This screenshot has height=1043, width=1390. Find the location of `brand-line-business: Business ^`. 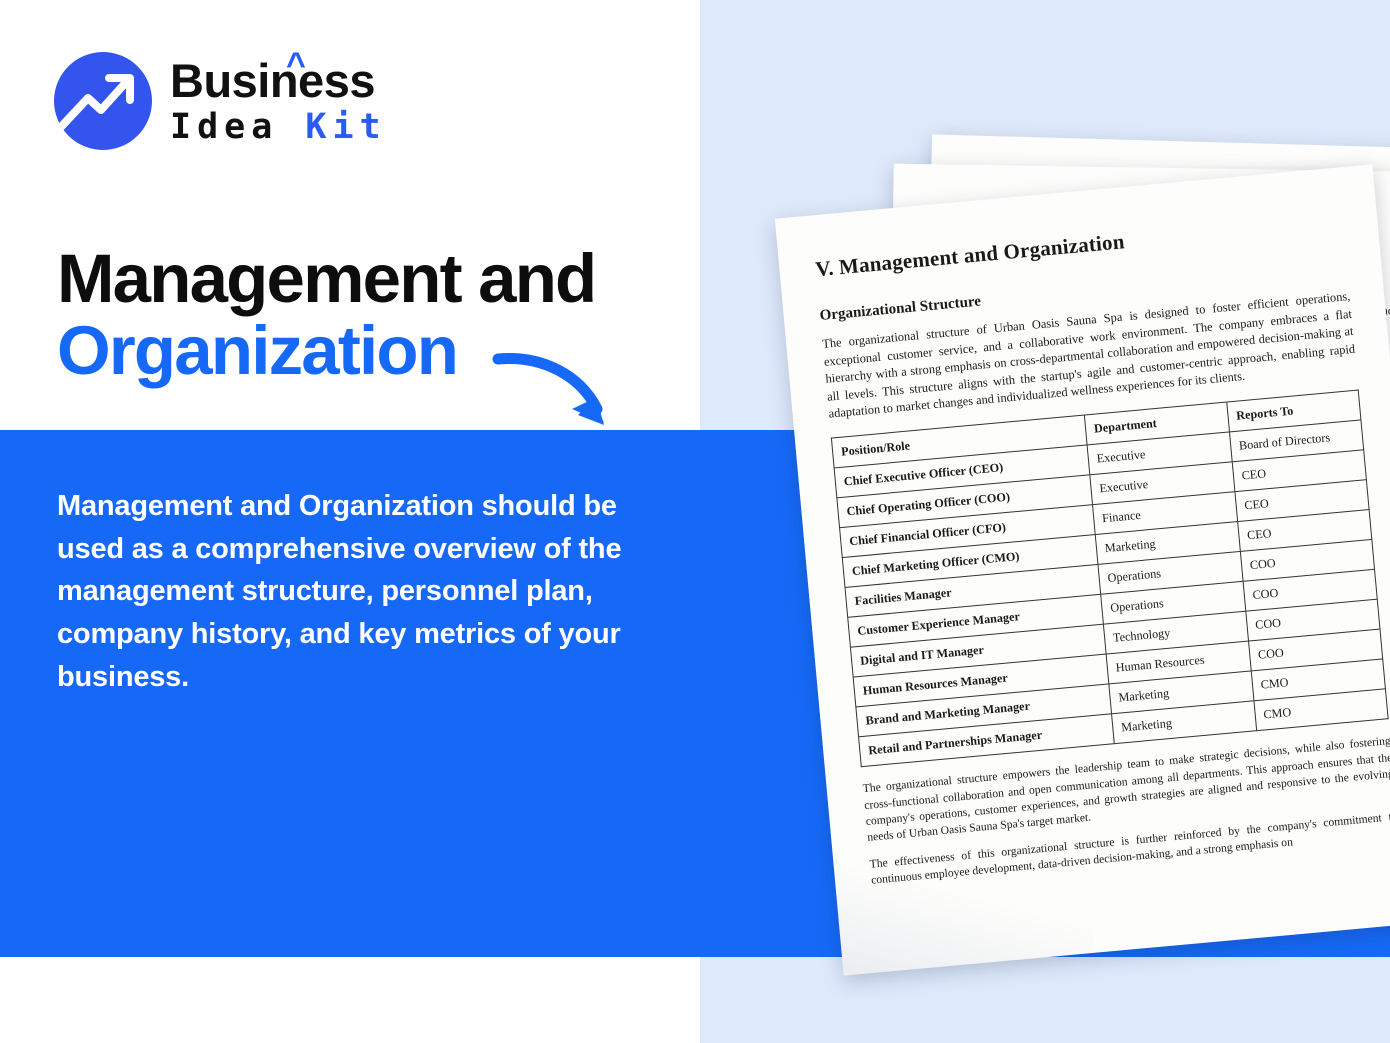

brand-line-business: Business ^ is located at coordinates (278, 77).